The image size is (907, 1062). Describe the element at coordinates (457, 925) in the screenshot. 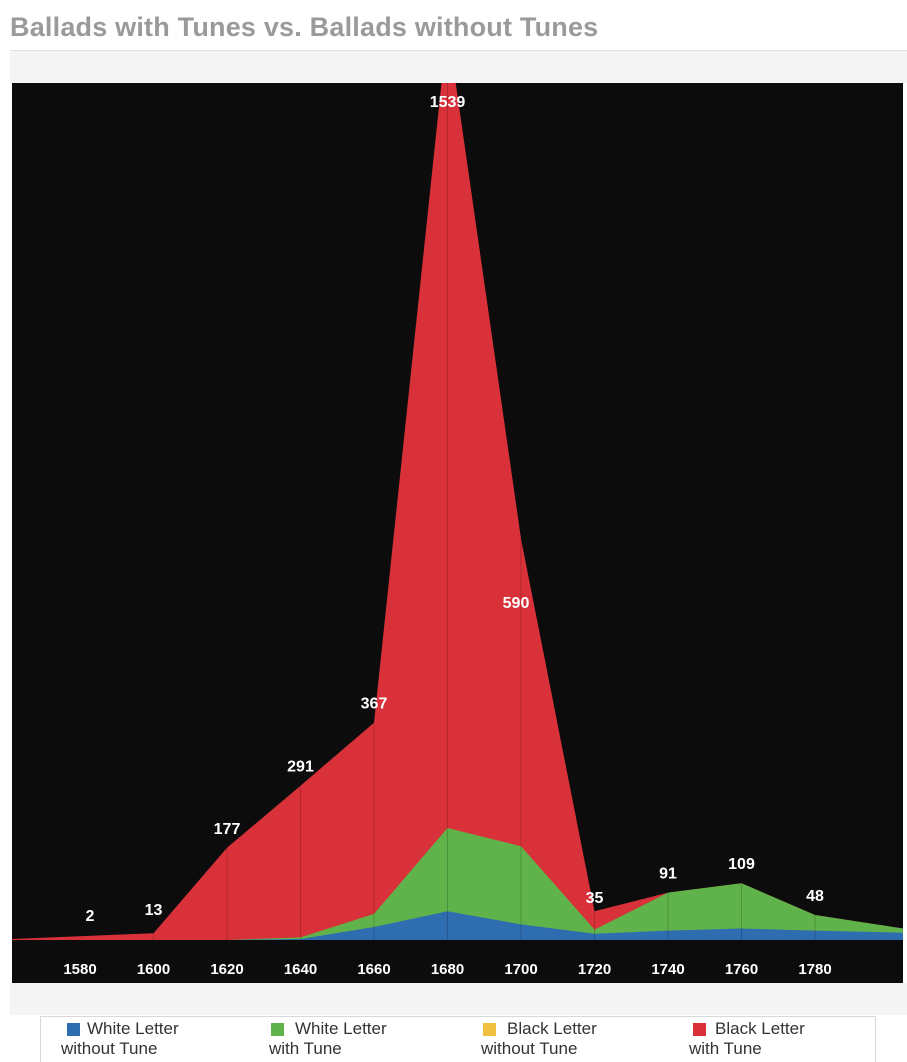

I see `area-white-letter-without-tune` at that location.